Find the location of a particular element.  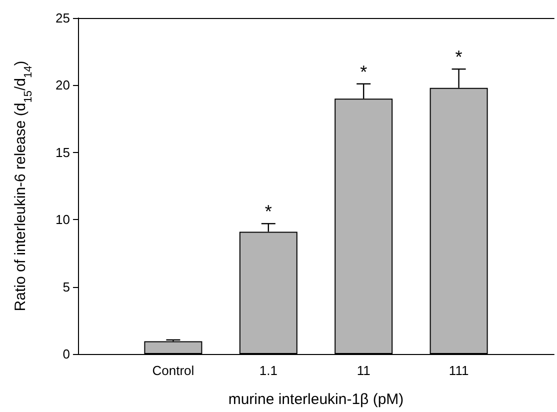

y-tick-label: 20 is located at coordinates (63, 85).